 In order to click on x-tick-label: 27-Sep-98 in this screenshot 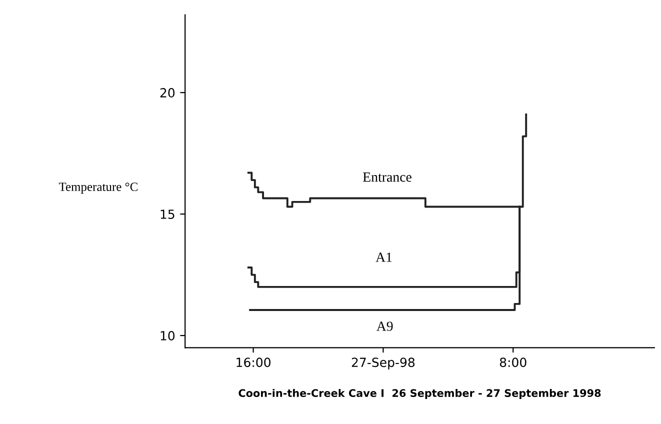, I will do `click(383, 364)`.